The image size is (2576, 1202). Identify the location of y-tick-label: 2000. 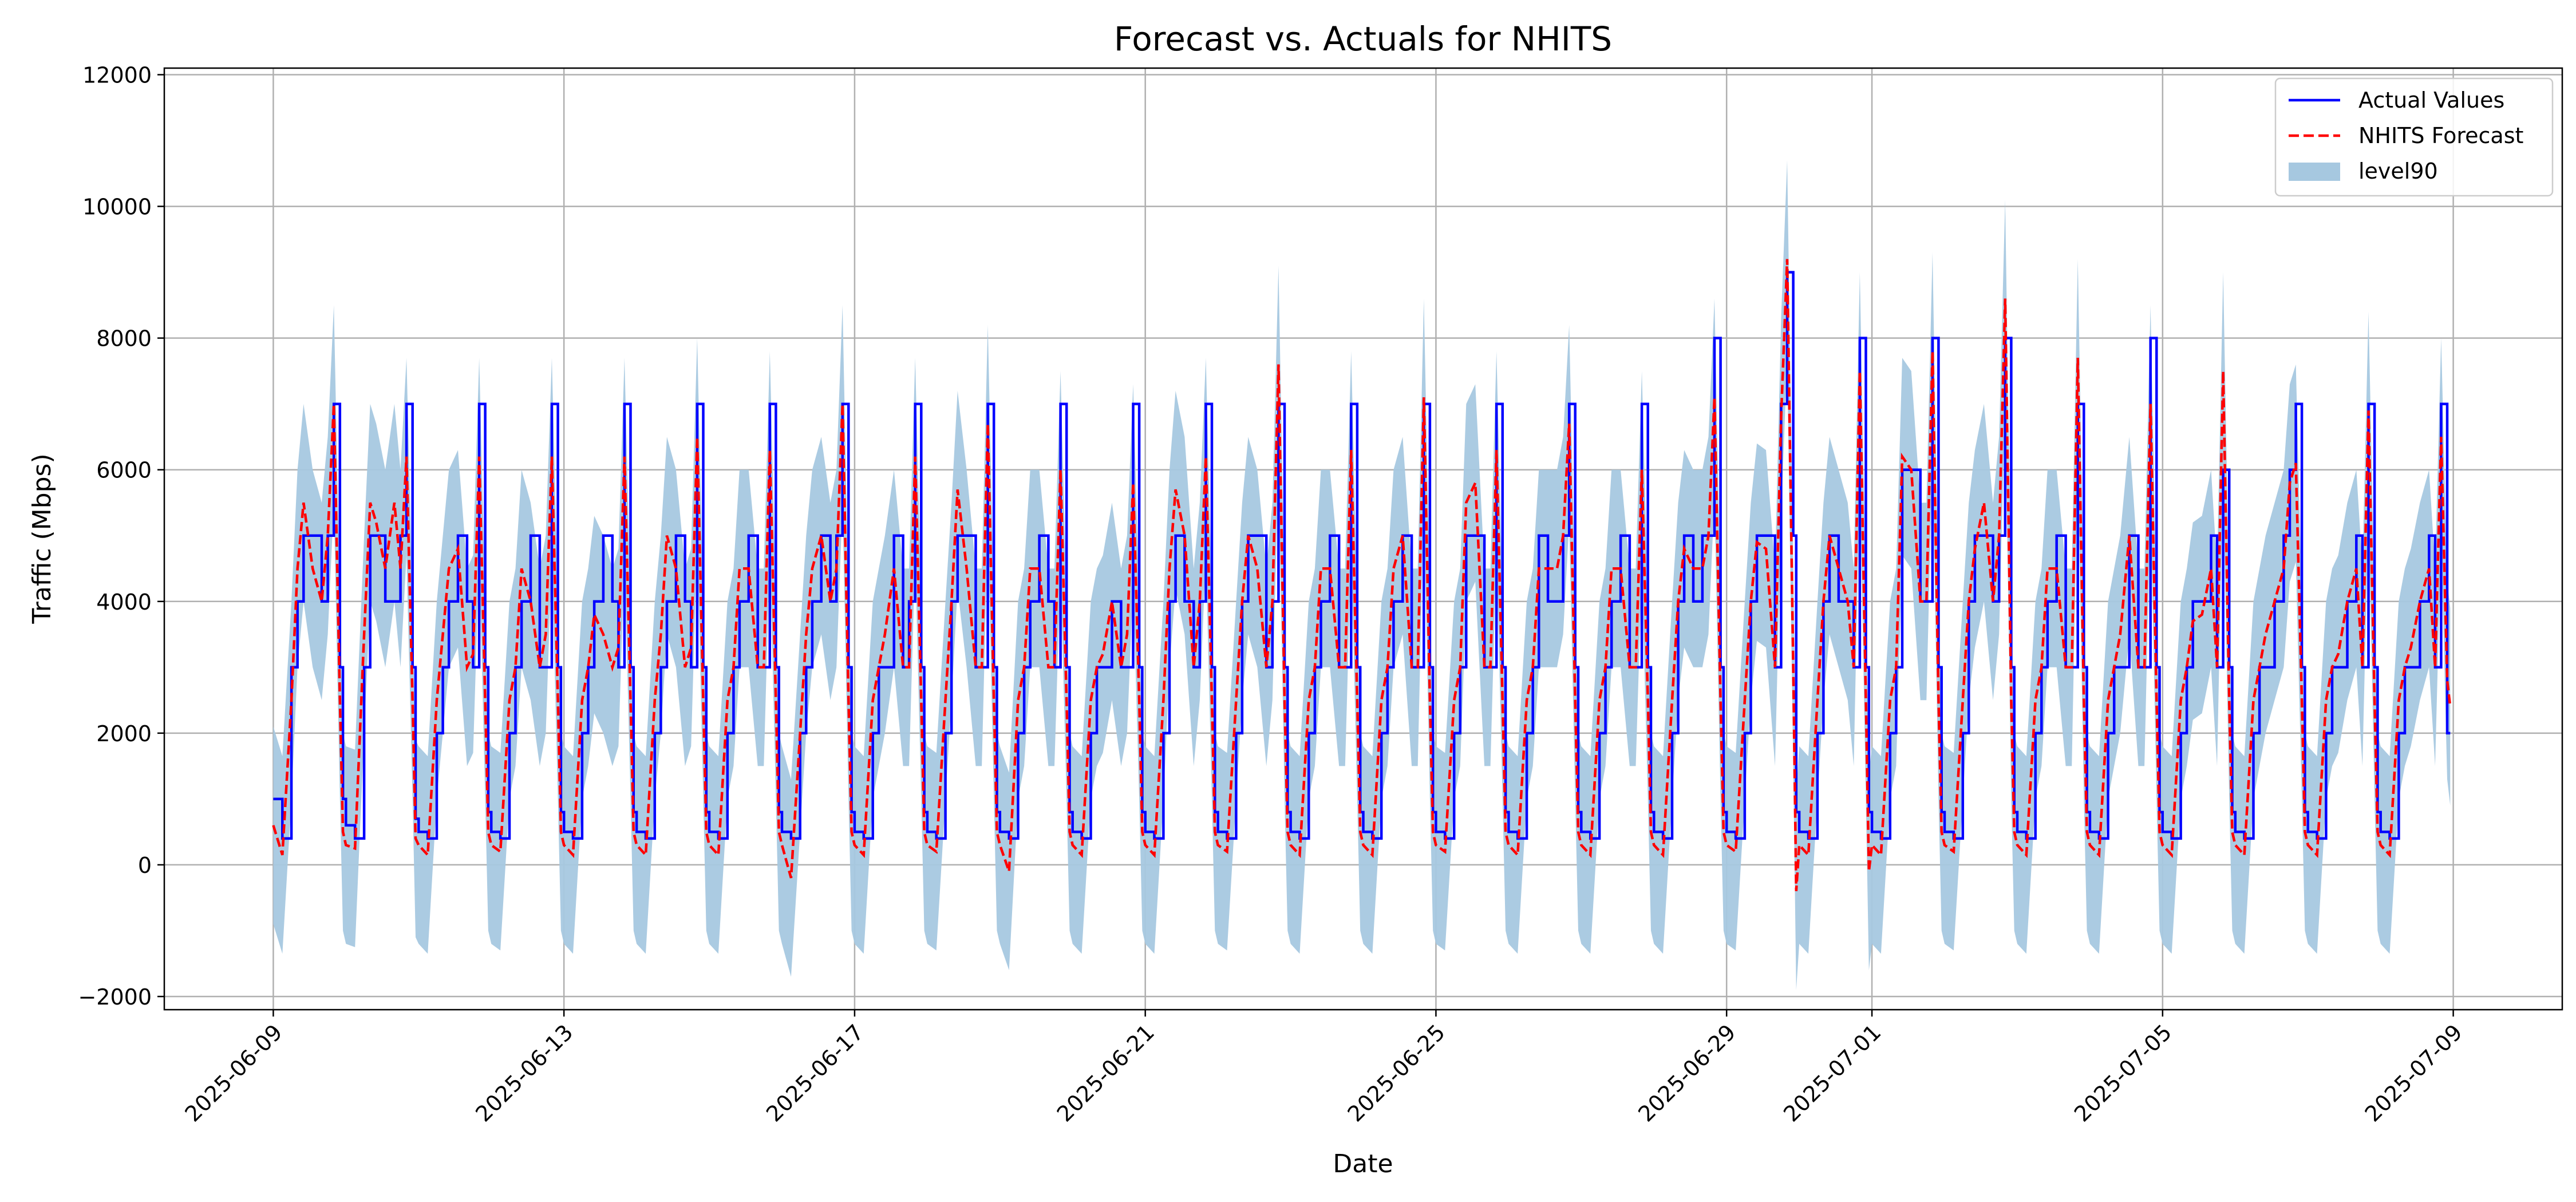
(124, 733).